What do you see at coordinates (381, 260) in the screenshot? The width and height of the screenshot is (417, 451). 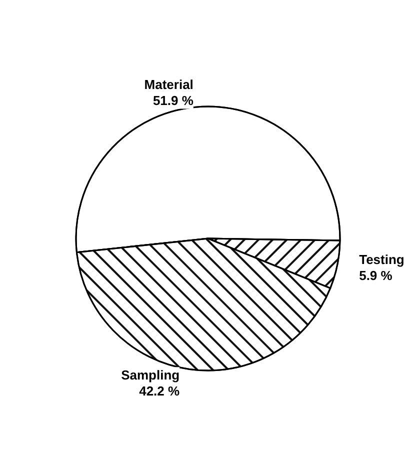 I see `slice-label: Testing` at bounding box center [381, 260].